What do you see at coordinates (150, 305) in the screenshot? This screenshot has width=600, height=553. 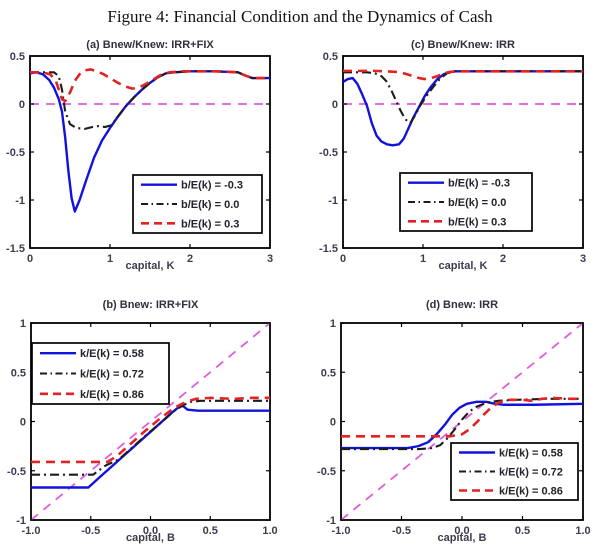 I see `subplot-b-title: (b) Bnew: IRR+FIX` at bounding box center [150, 305].